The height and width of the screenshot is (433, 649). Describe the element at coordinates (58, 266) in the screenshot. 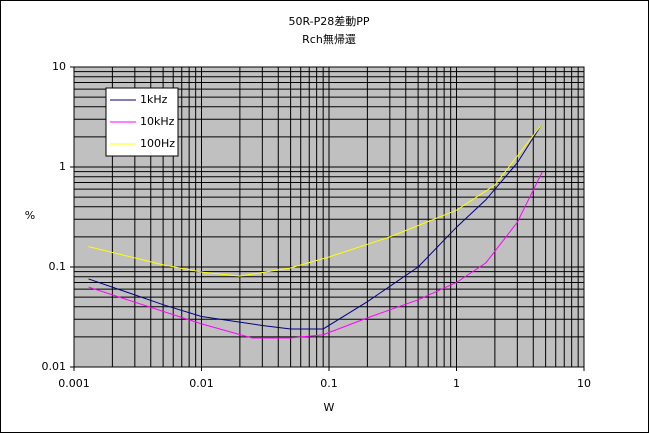

I see `y-tick-label: 0.1` at that location.